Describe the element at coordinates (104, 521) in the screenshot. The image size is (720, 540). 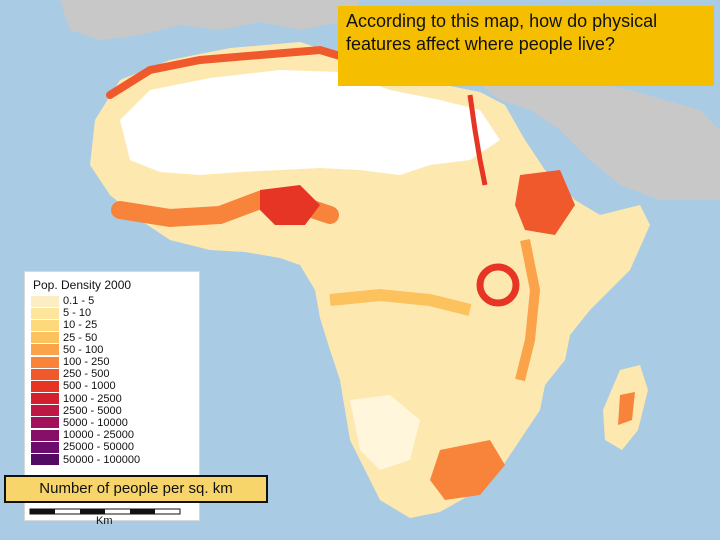
I see `scale-unit: Km` at that location.